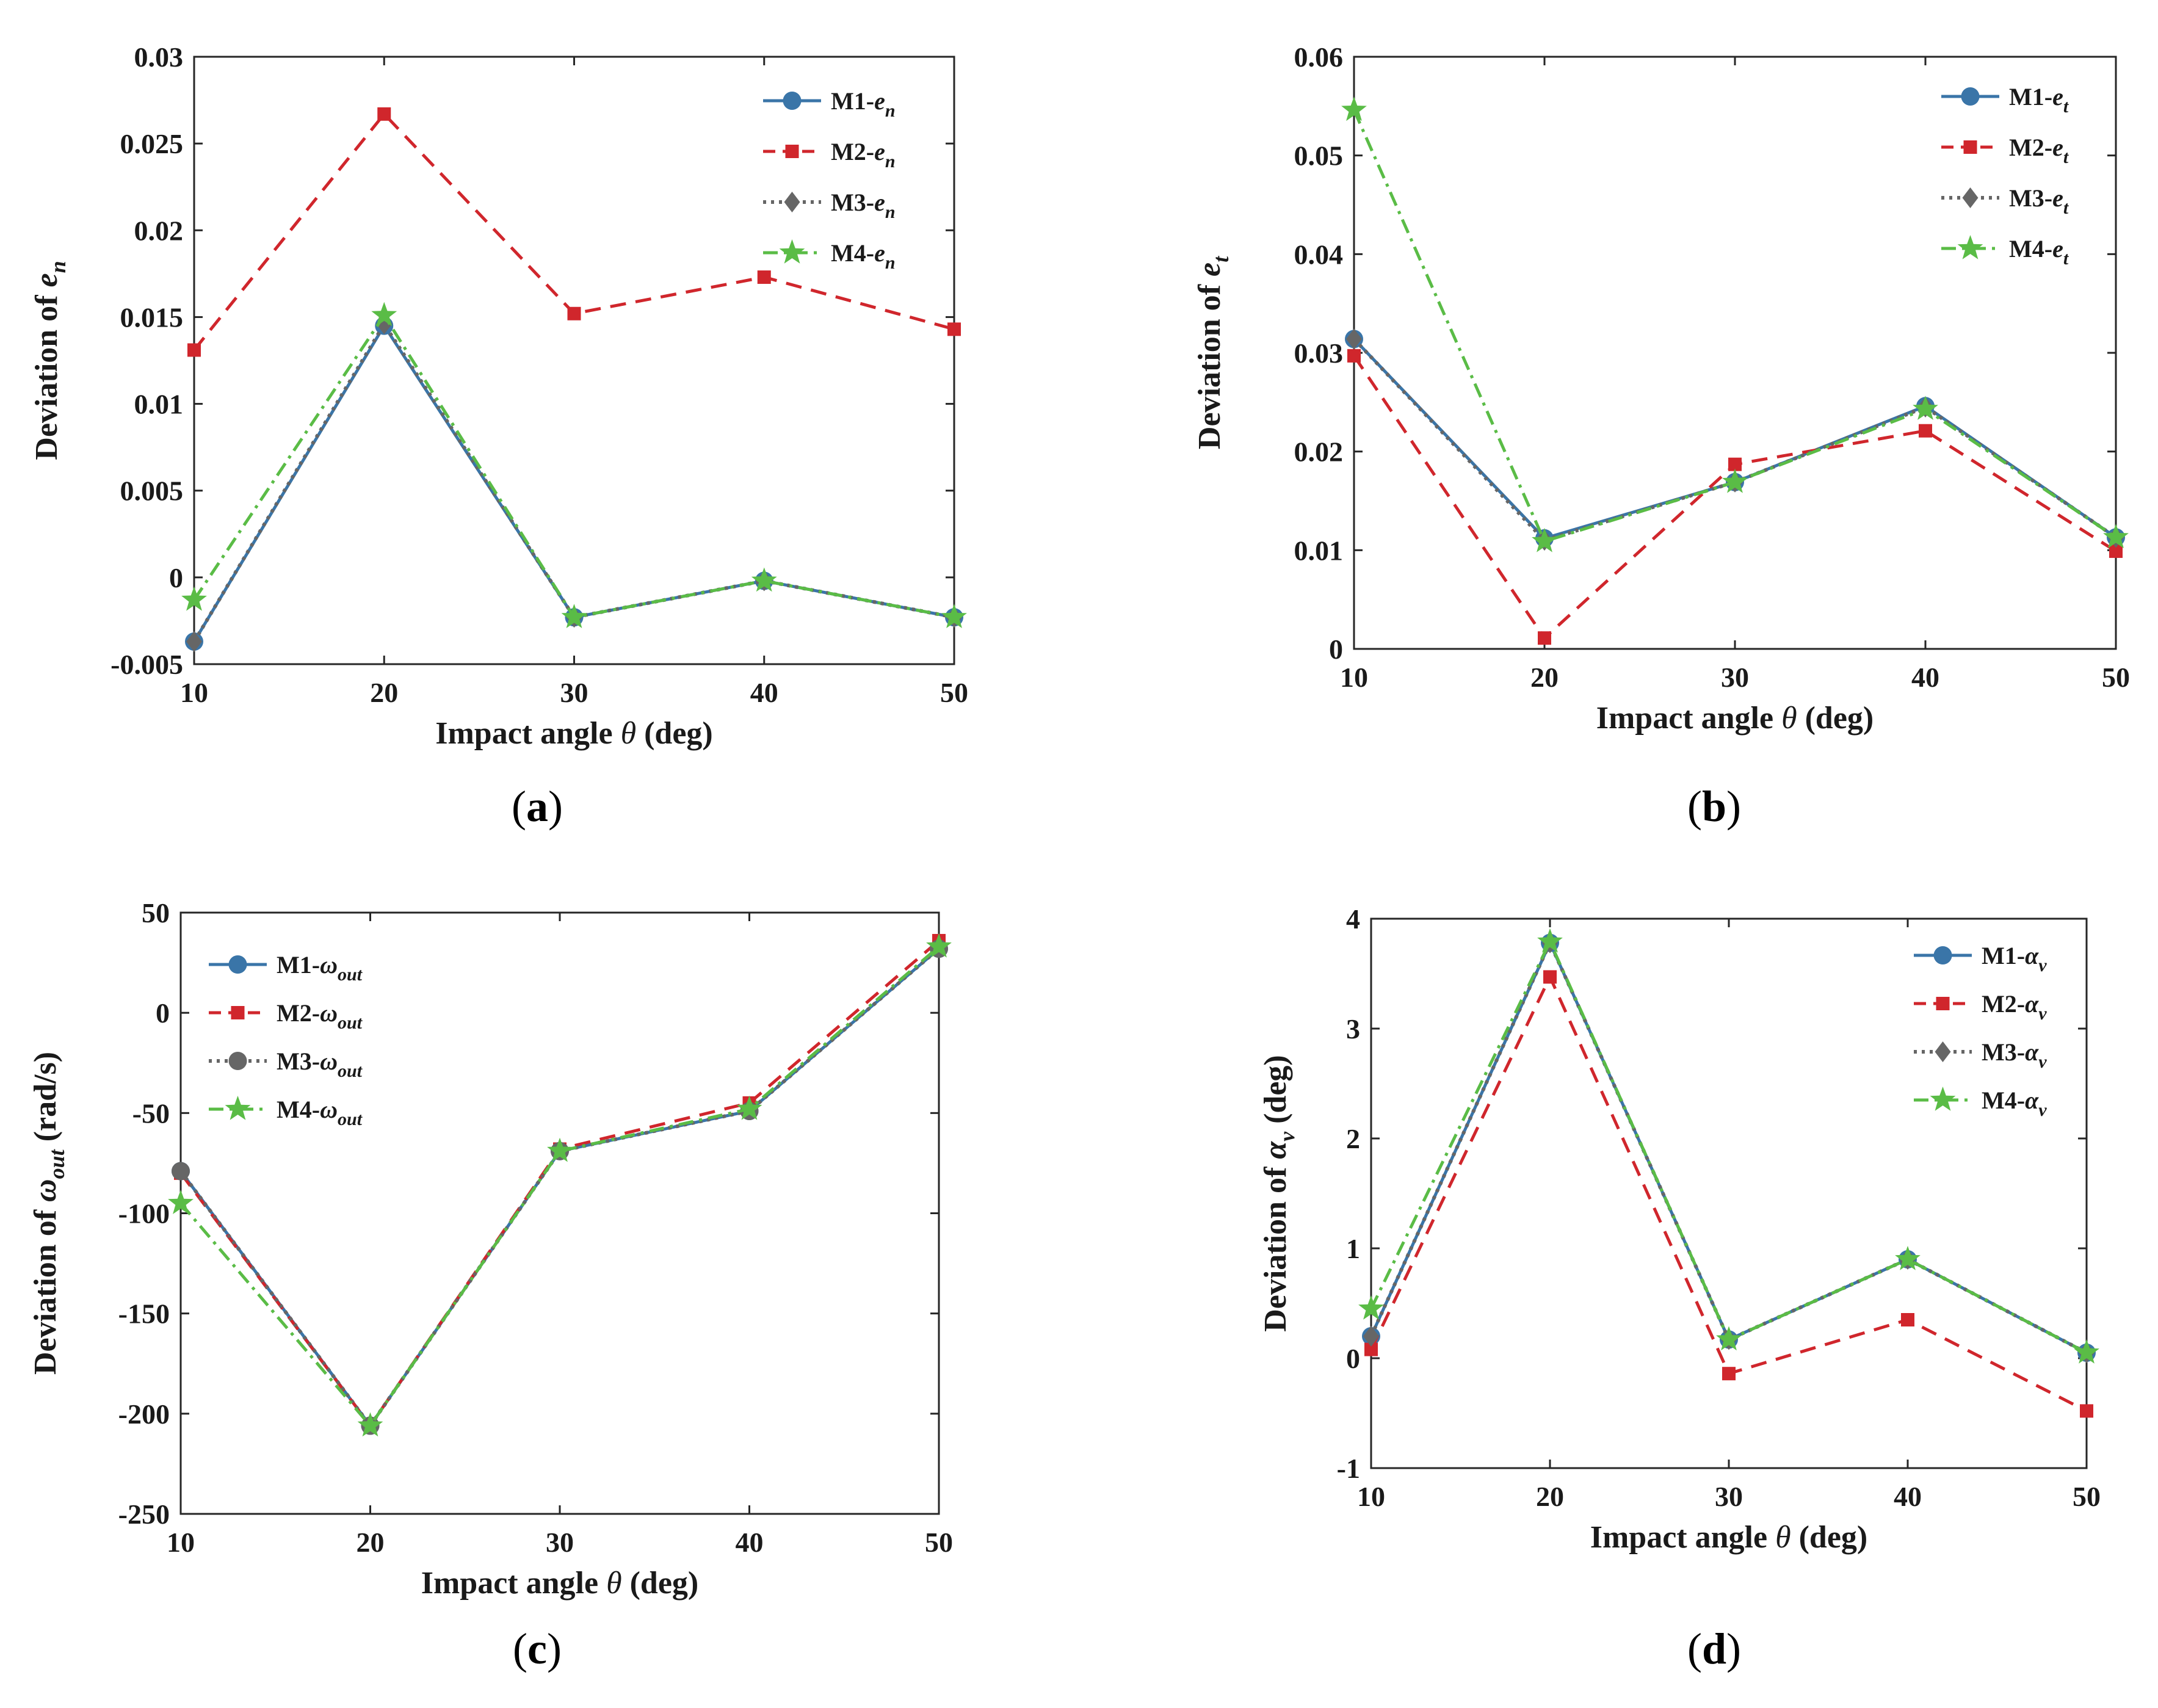 The width and height of the screenshot is (2158, 1708). What do you see at coordinates (1319, 57) in the screenshot?
I see `y-tick-label: 0.06` at bounding box center [1319, 57].